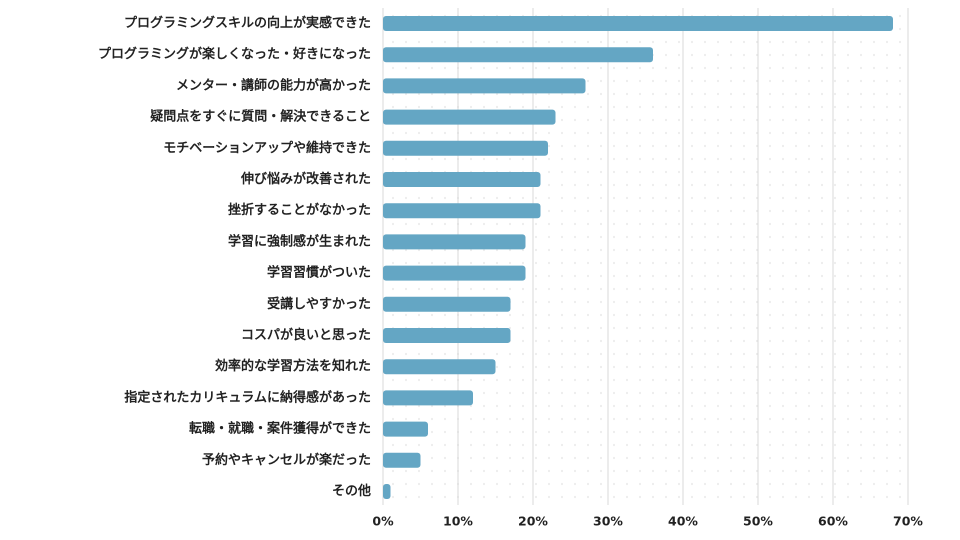 The width and height of the screenshot is (960, 540). What do you see at coordinates (247, 397) in the screenshot?
I see `category-label: 指定されたカリキュラムに納得感があった` at bounding box center [247, 397].